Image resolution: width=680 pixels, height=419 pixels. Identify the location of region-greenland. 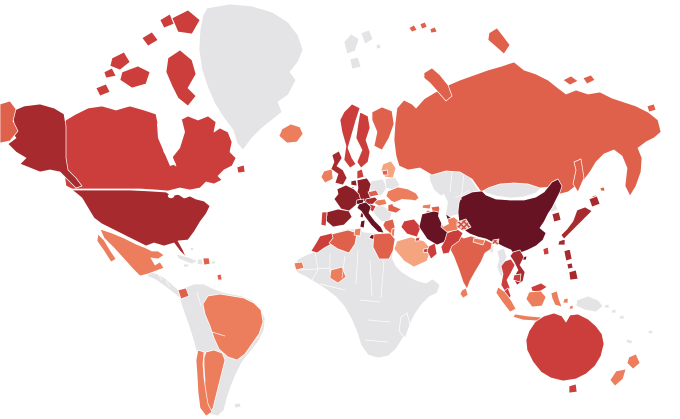
(251, 77).